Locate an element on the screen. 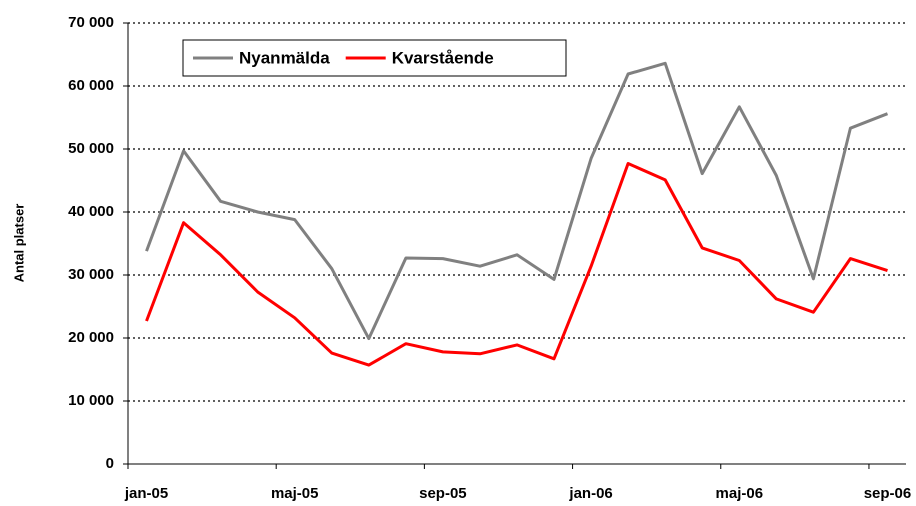 This screenshot has height=506, width=916. legend-label: Kvarstående is located at coordinates (443, 57).